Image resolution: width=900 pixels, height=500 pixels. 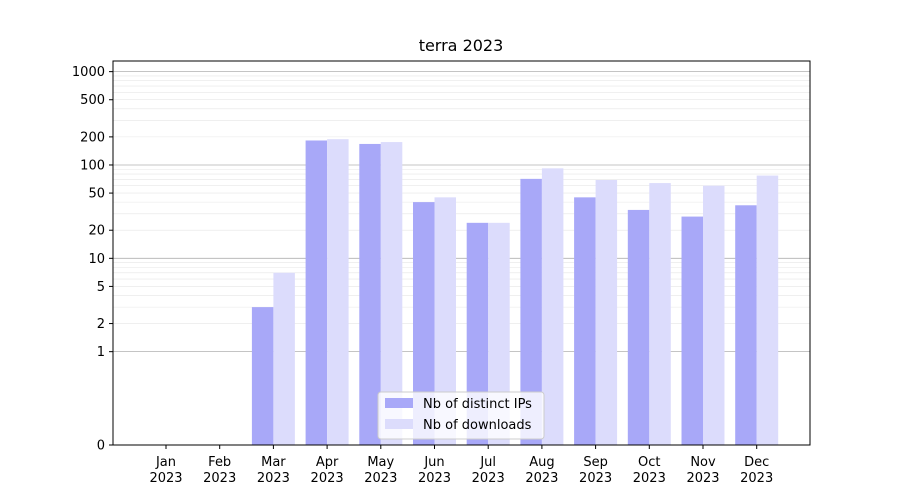 I want to click on x-tick-label-month: Mar, so click(x=273, y=462).